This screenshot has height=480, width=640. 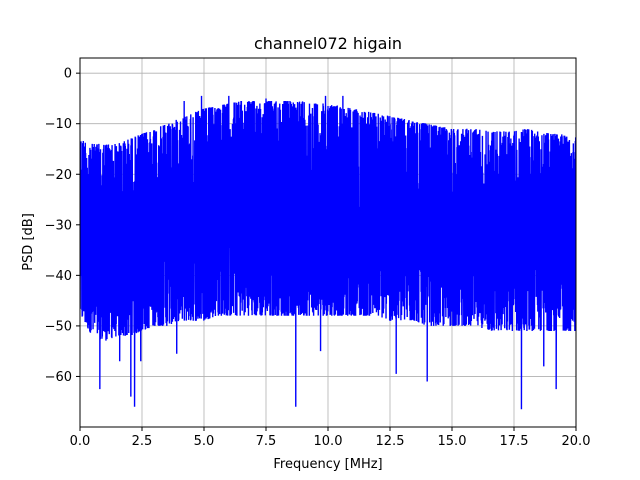 I want to click on y-tick-label: −20, so click(x=58, y=175).